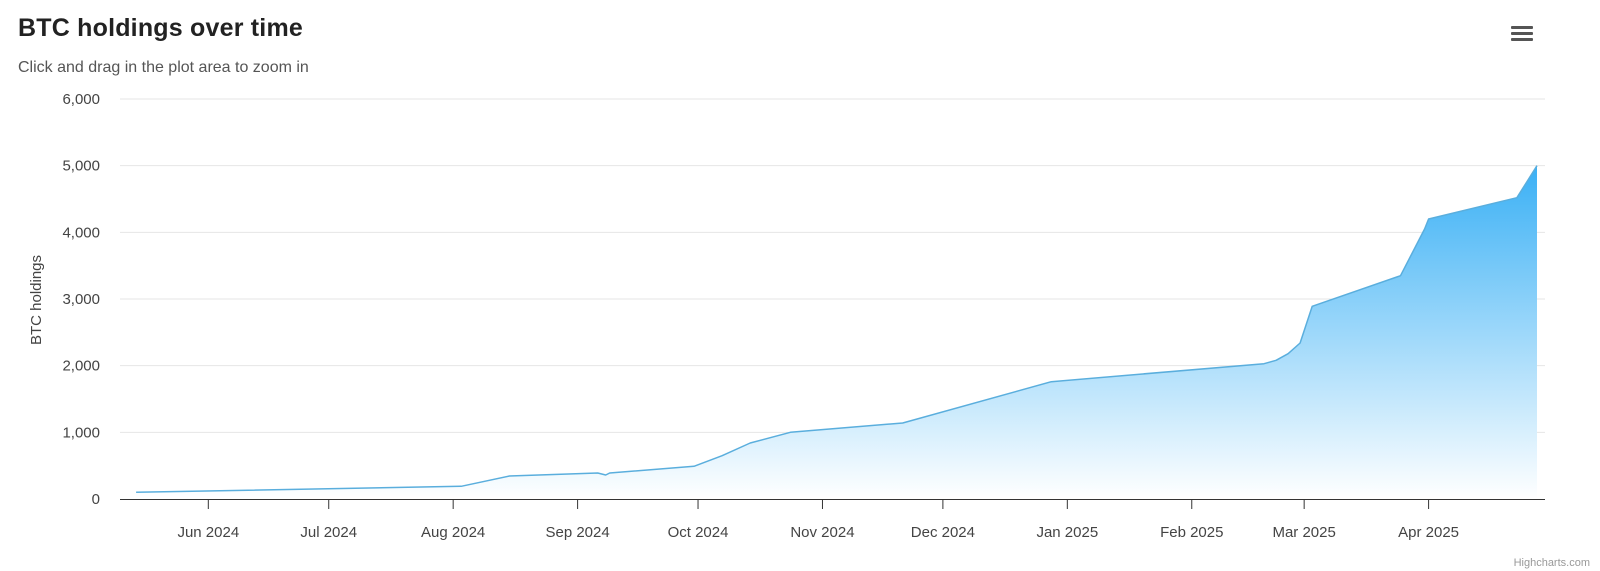 The height and width of the screenshot is (571, 1600). I want to click on x-tick-label: Nov 2024, so click(822, 532).